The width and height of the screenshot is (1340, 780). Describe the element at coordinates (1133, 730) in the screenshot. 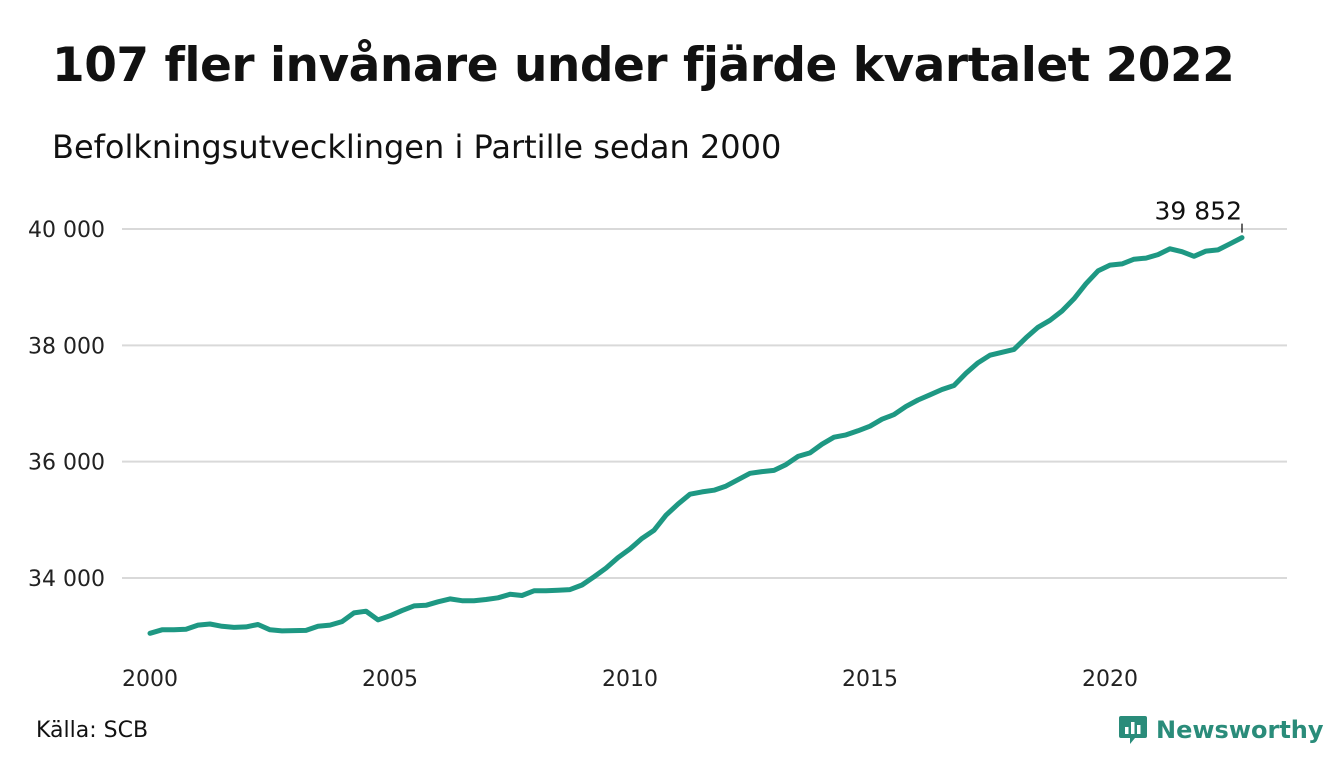

I see `chart-speech-bubble-icon` at that location.